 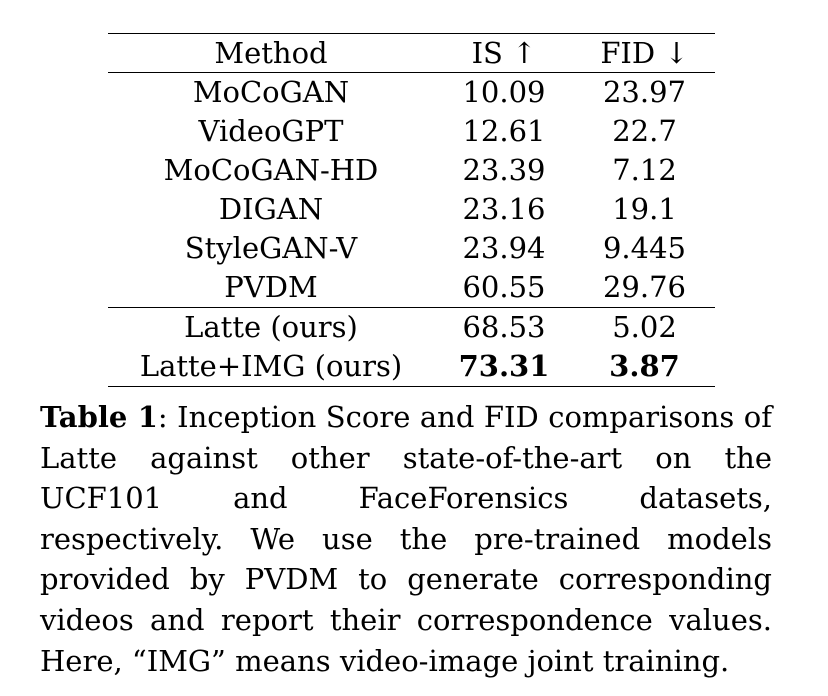 What do you see at coordinates (644, 209) in the screenshot?
I see `cell-fid: 19.1` at bounding box center [644, 209].